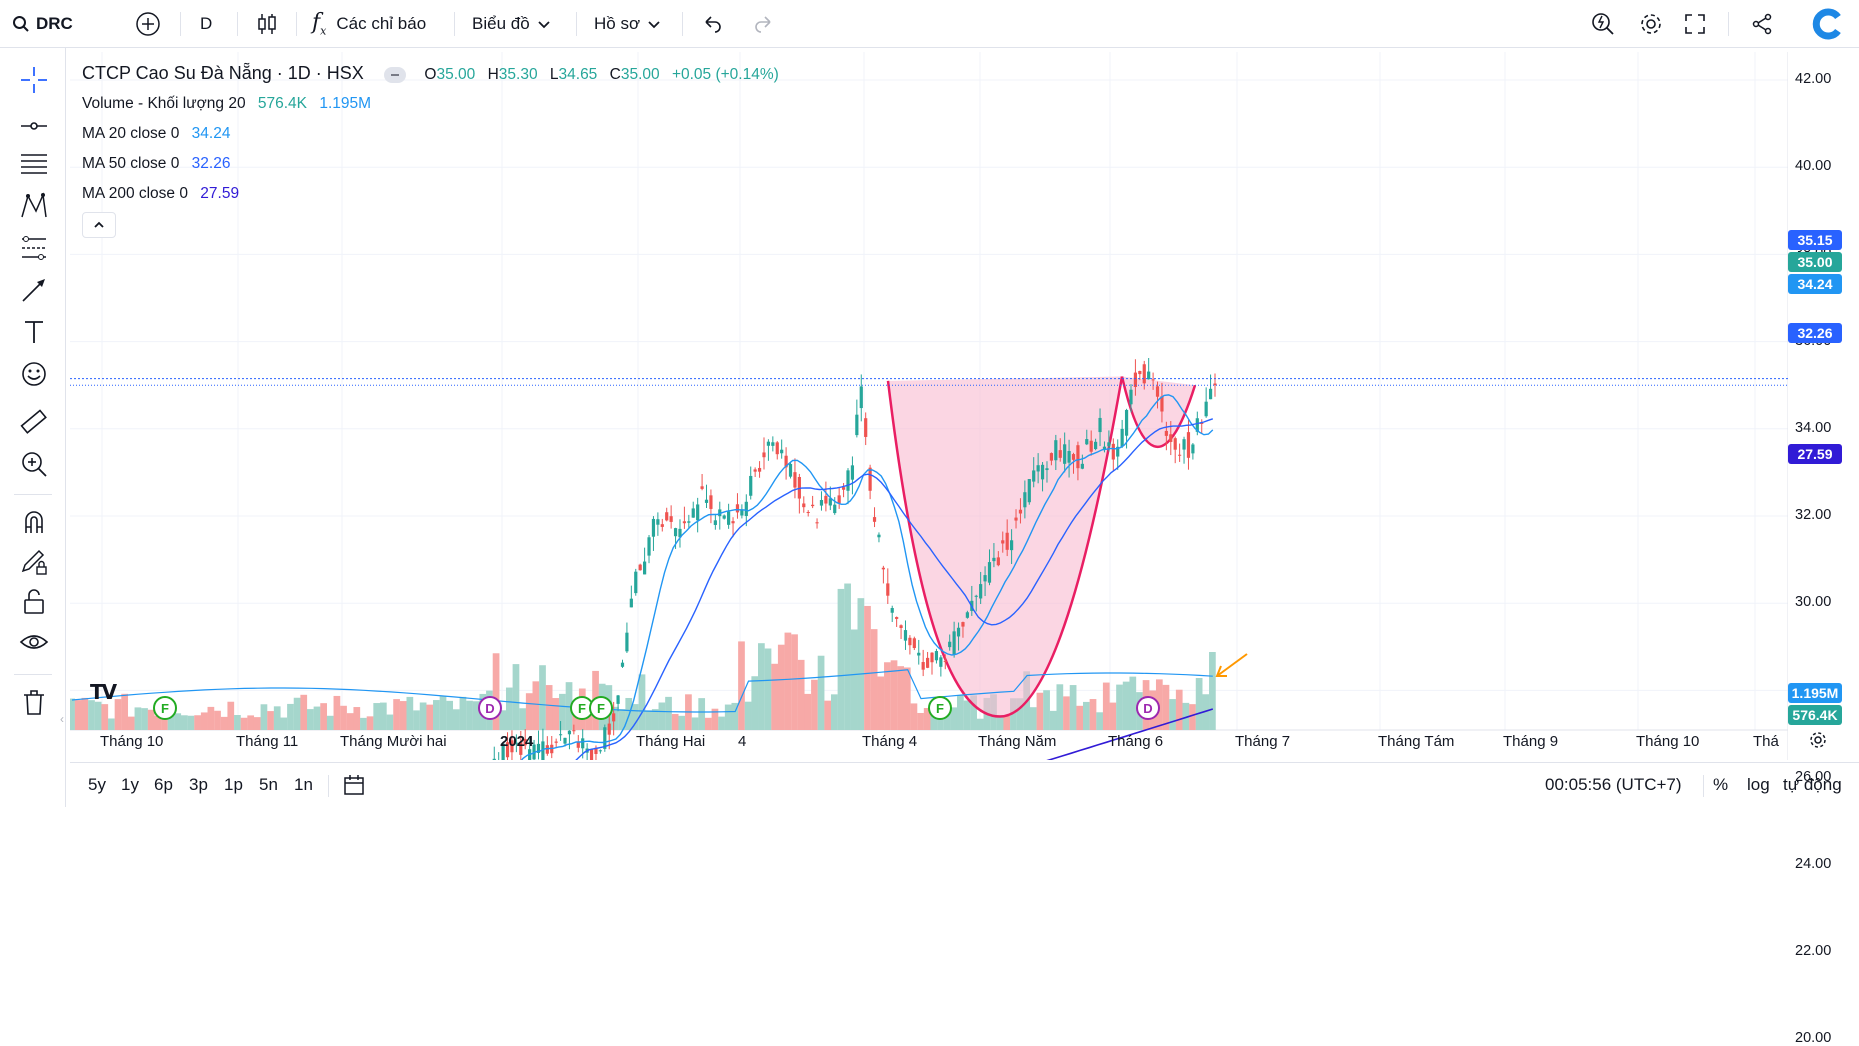  I want to click on fib-tool, so click(34, 164).